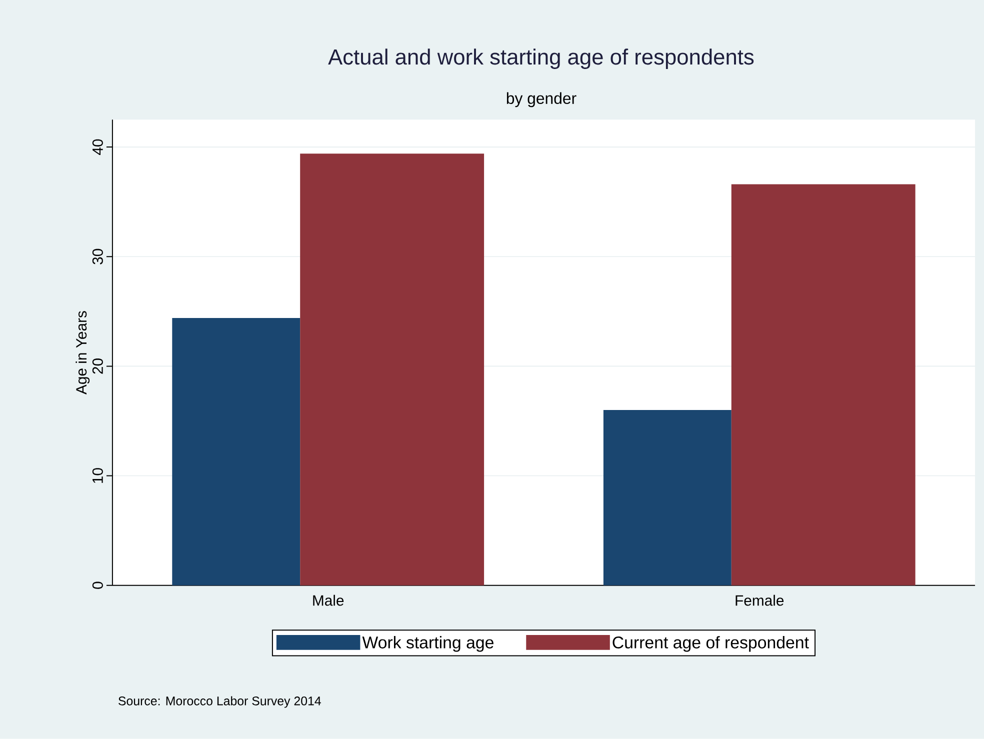 This screenshot has width=984, height=739. I want to click on chart-title: Actual and work starting age of respondents, so click(541, 59).